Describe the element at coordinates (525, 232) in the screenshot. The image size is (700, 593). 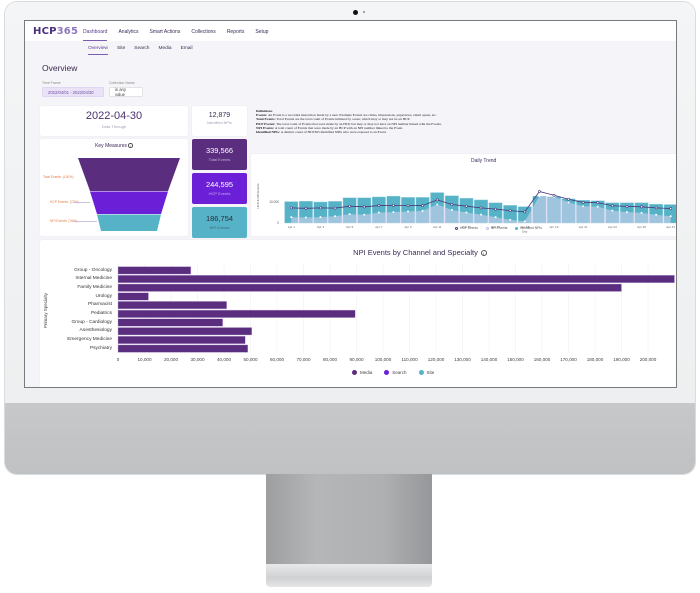
I see `svg-text: Day` at that location.